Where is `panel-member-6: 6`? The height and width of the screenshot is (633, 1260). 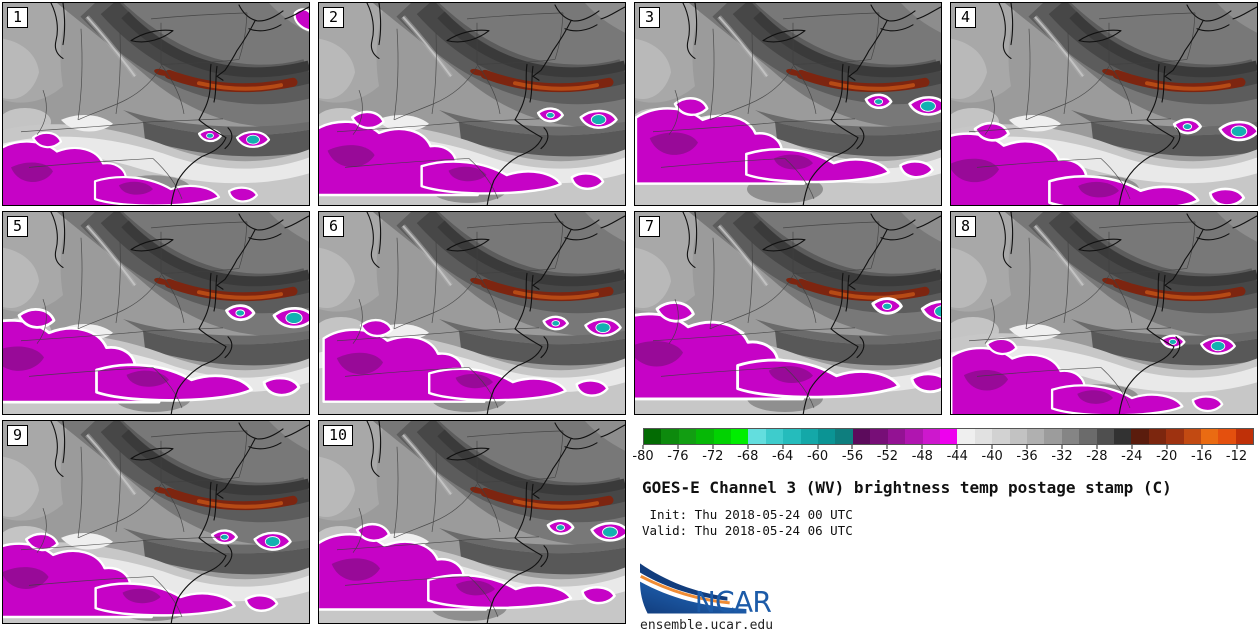 panel-member-6: 6 is located at coordinates (472, 313).